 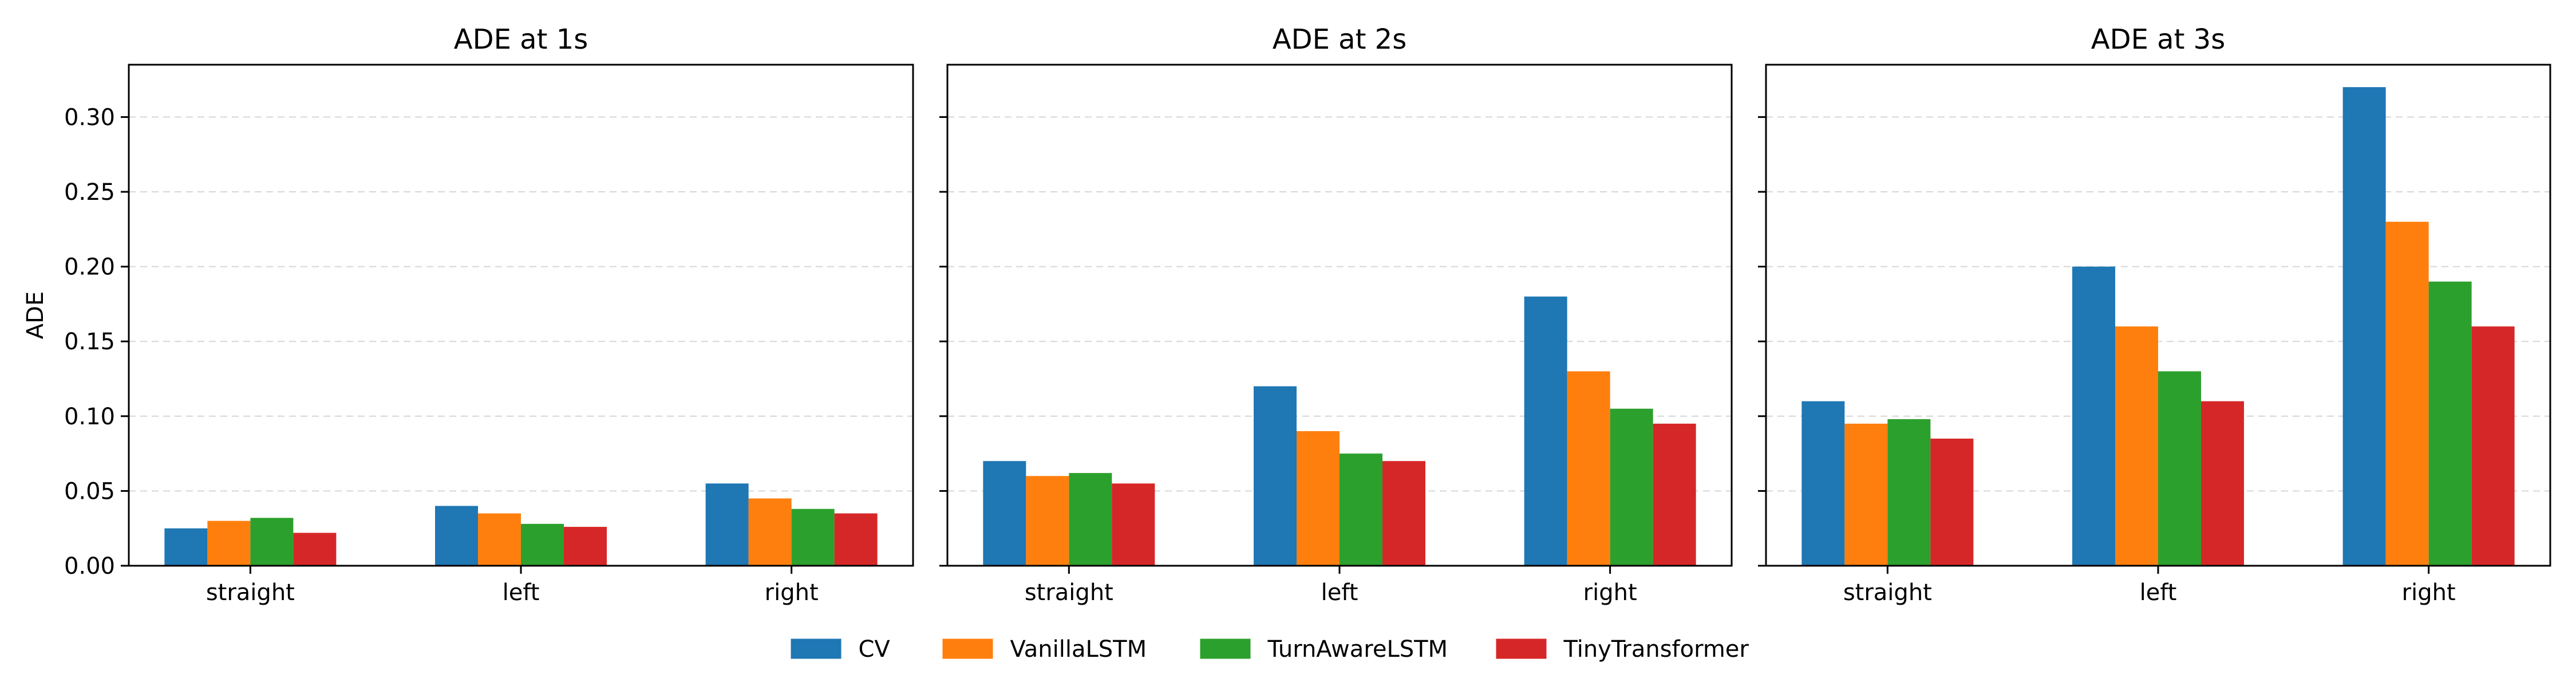 What do you see at coordinates (1078, 649) in the screenshot?
I see `legend-label-VanillaLSTM: VanillaLSTM` at bounding box center [1078, 649].